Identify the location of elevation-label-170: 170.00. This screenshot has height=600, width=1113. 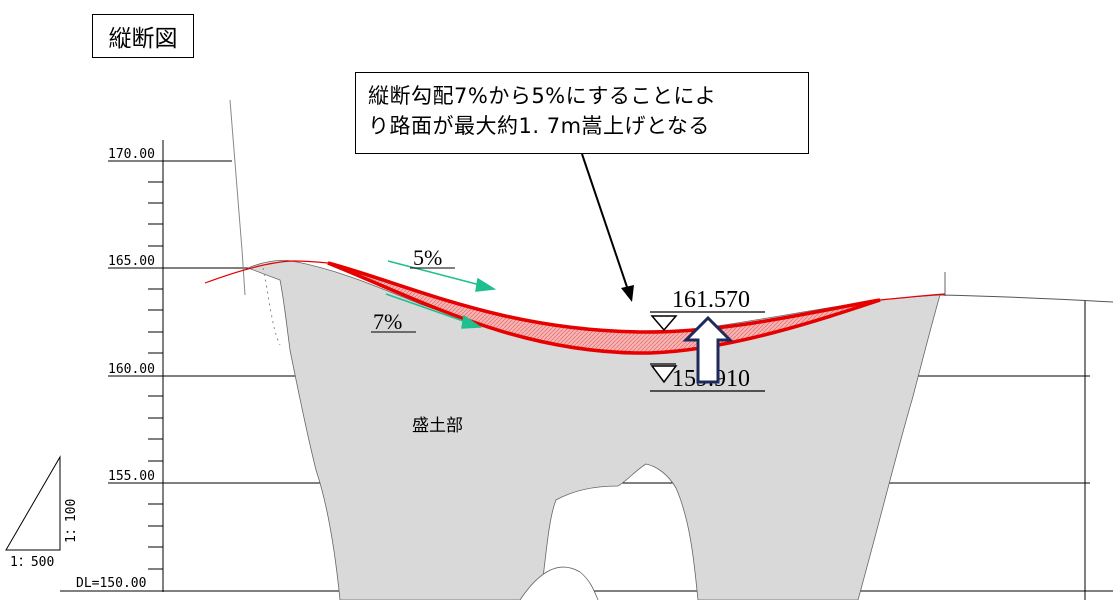
(131, 154).